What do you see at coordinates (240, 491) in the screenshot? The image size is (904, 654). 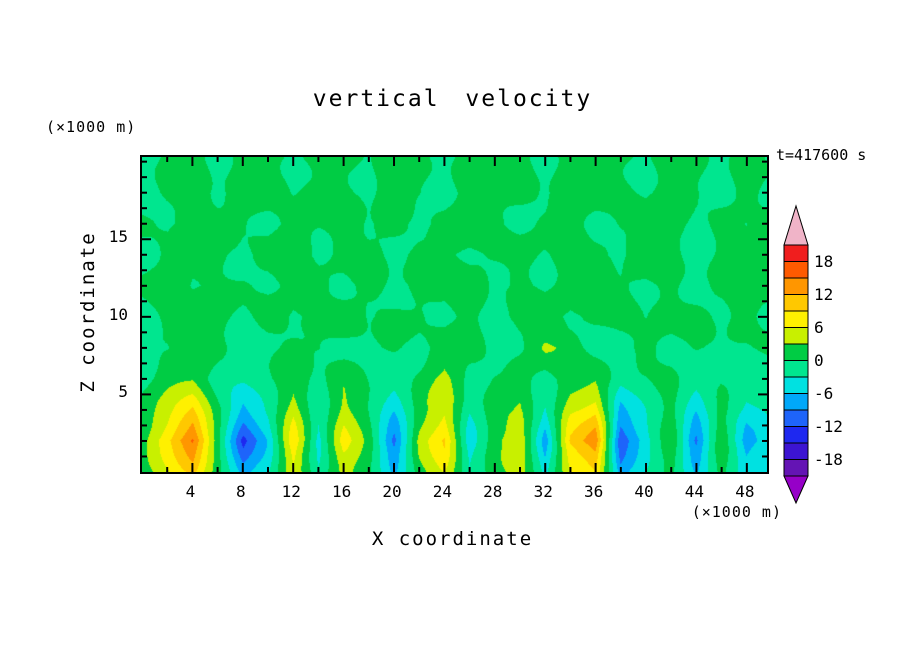 I see `x-tick-label: 8` at bounding box center [240, 491].